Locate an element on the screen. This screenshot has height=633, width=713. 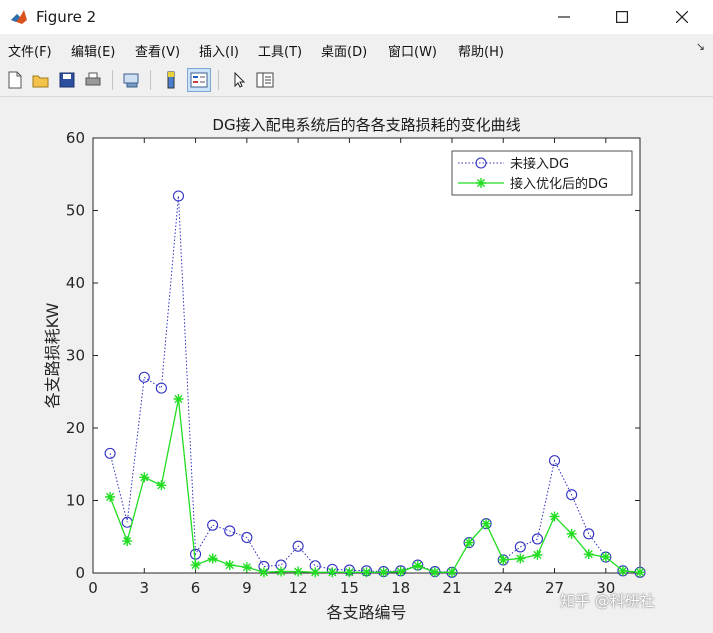
y-tick-label: 10 is located at coordinates (75, 501).